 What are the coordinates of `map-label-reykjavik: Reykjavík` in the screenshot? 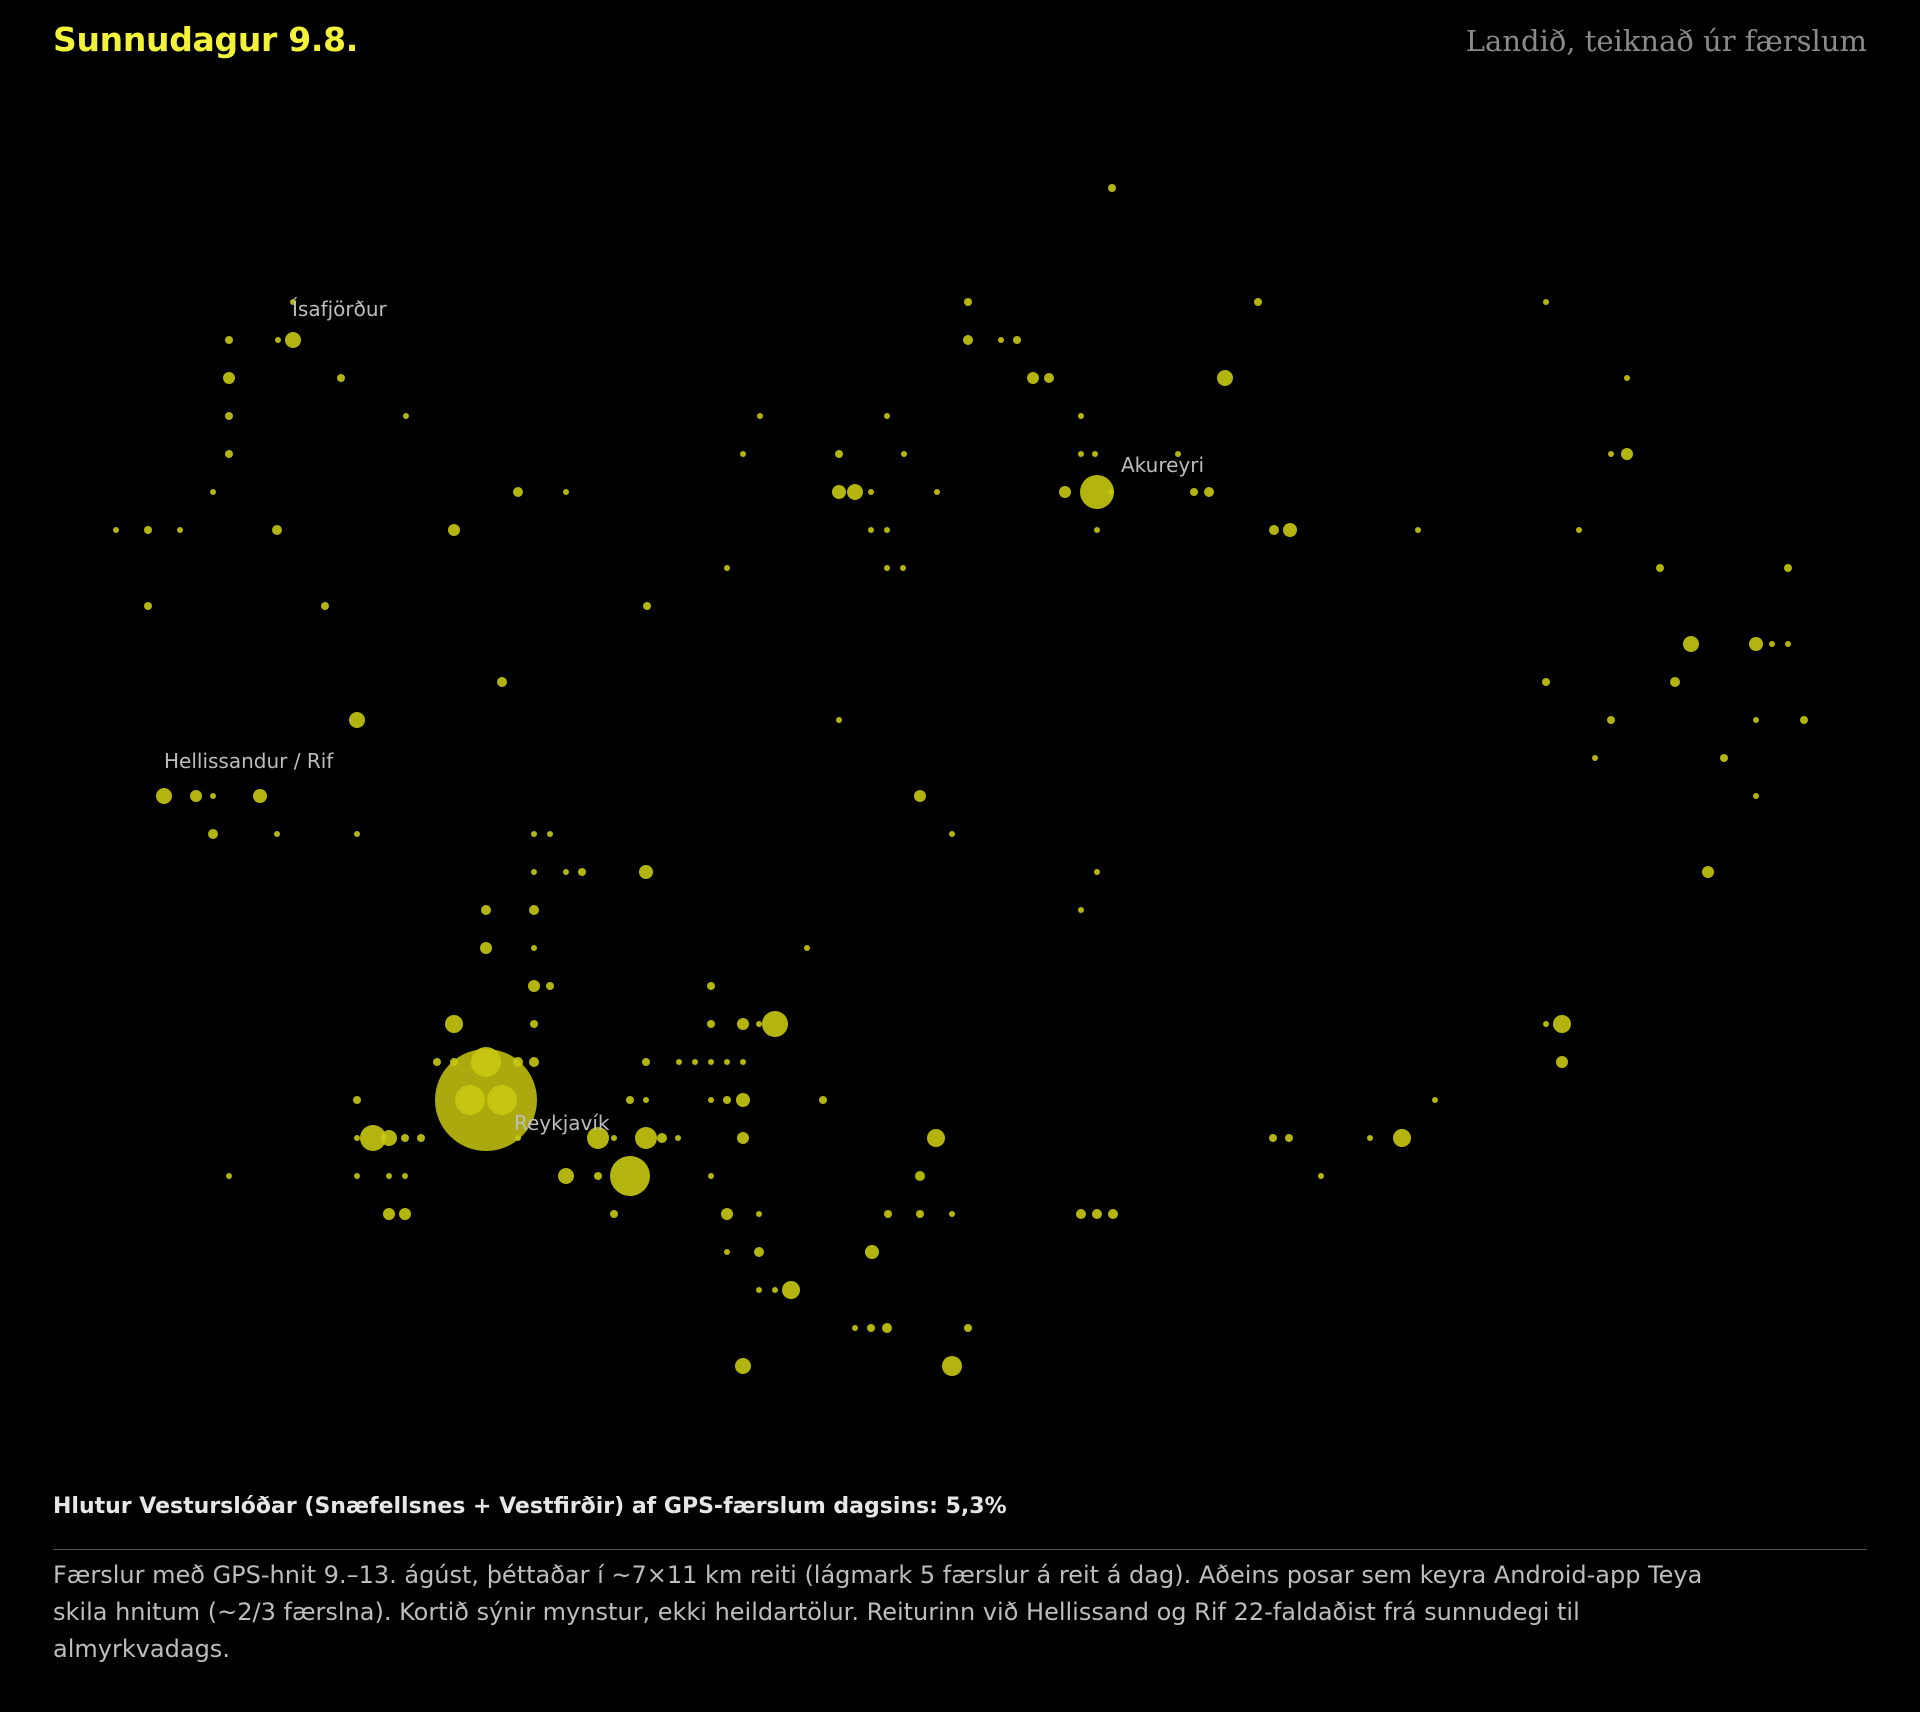 It's located at (562, 1123).